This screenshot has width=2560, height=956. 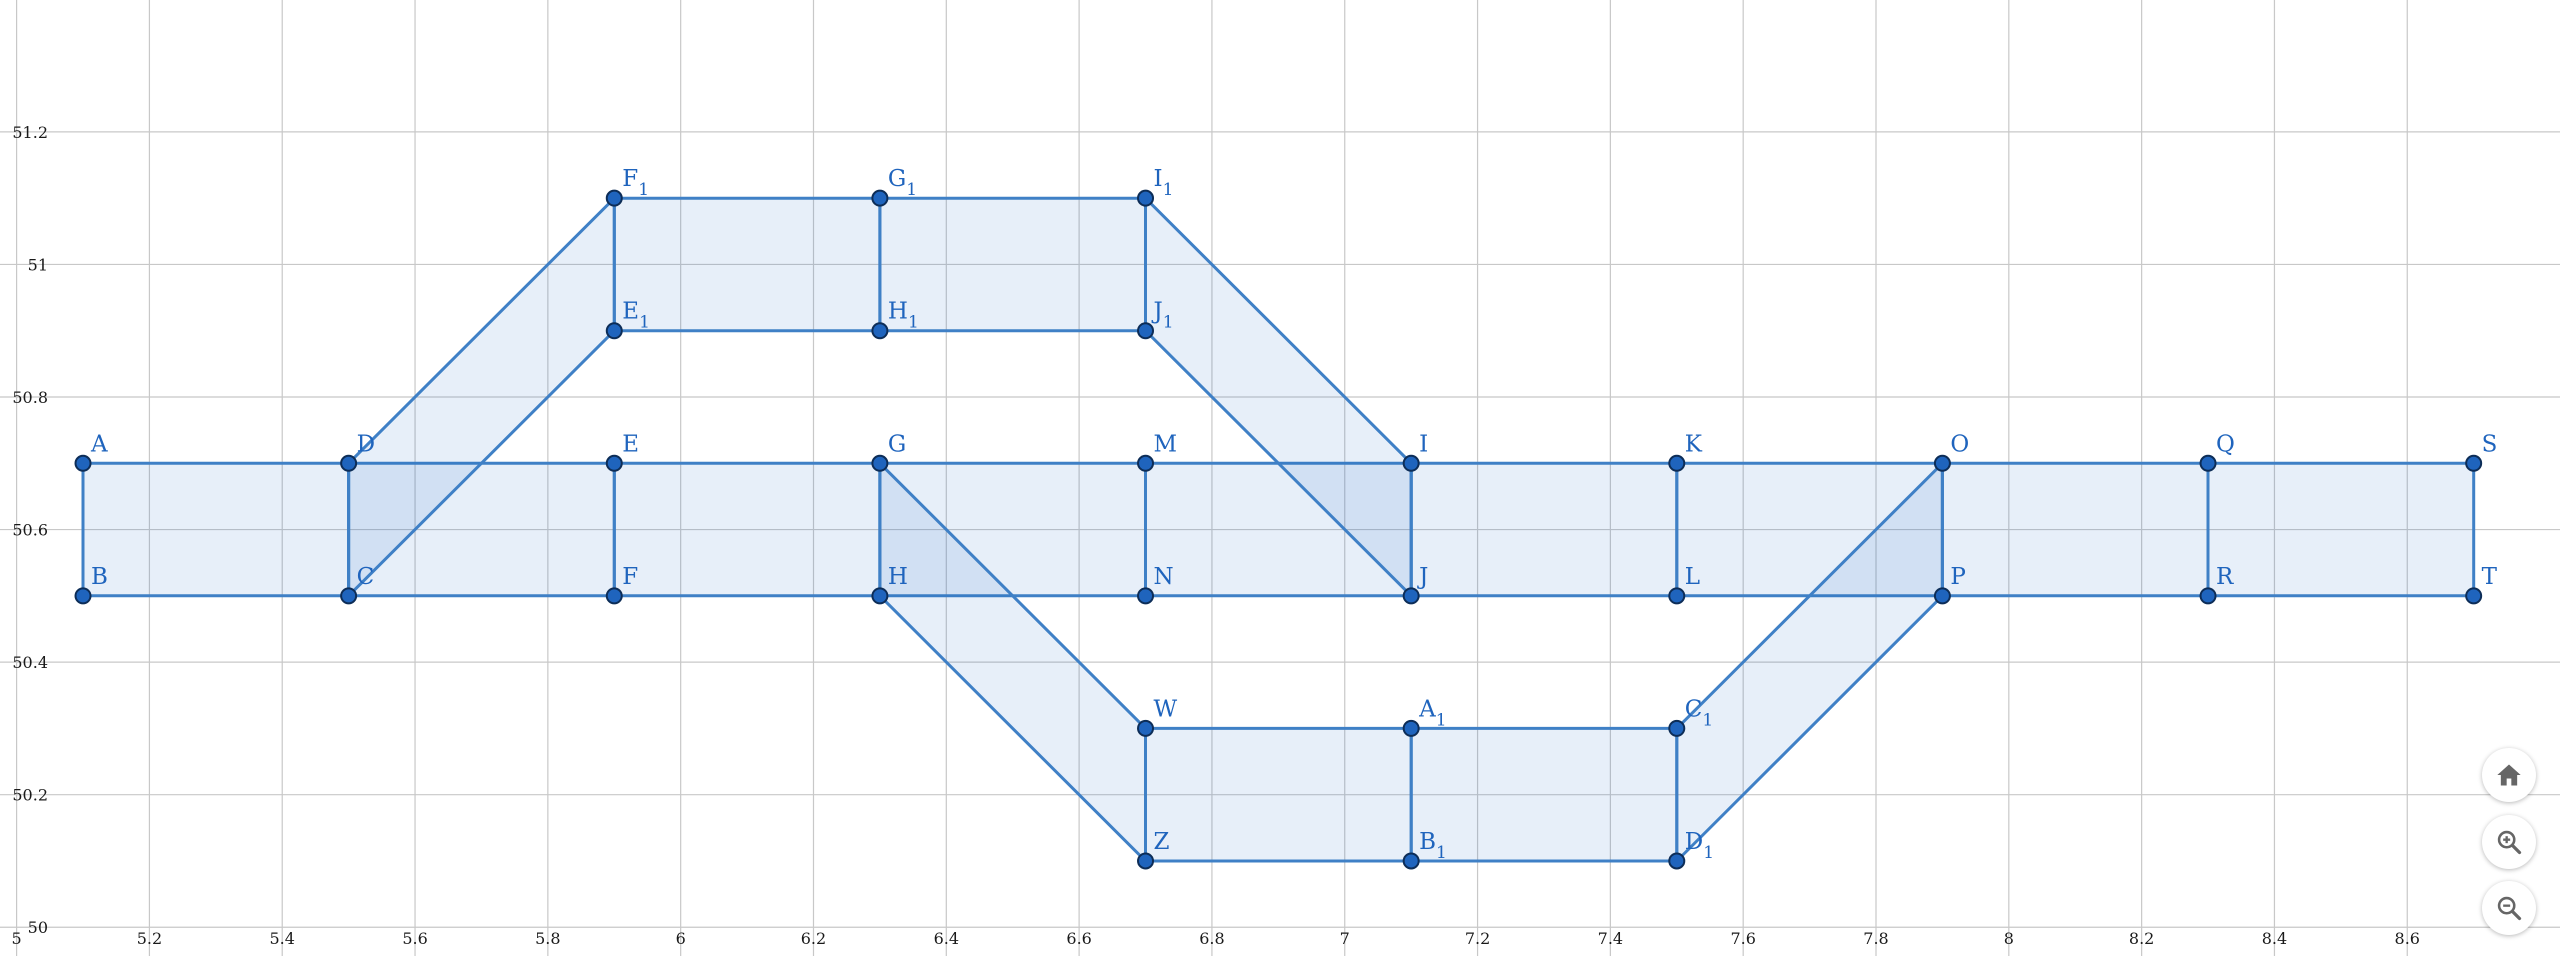 I want to click on point-d, so click(x=349, y=463).